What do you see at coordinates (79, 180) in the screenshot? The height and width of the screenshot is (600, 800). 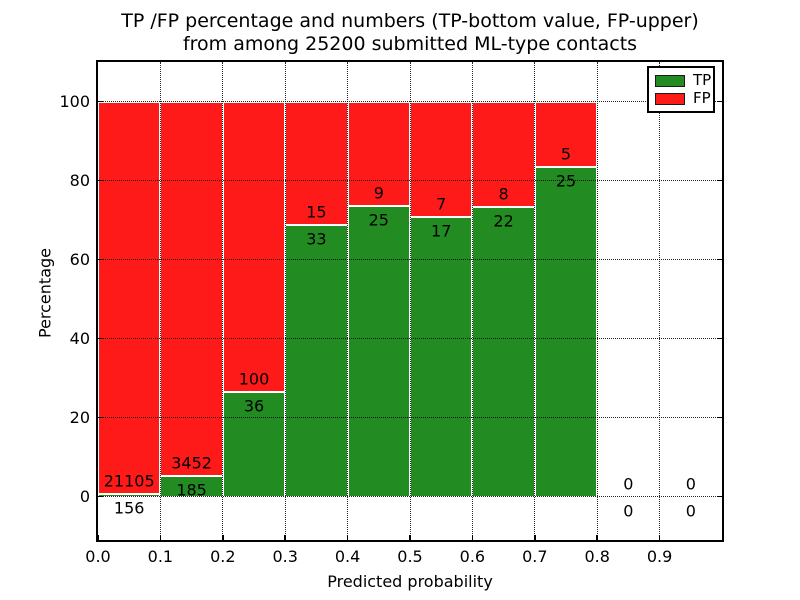 I see `y-tick-label: 80` at bounding box center [79, 180].